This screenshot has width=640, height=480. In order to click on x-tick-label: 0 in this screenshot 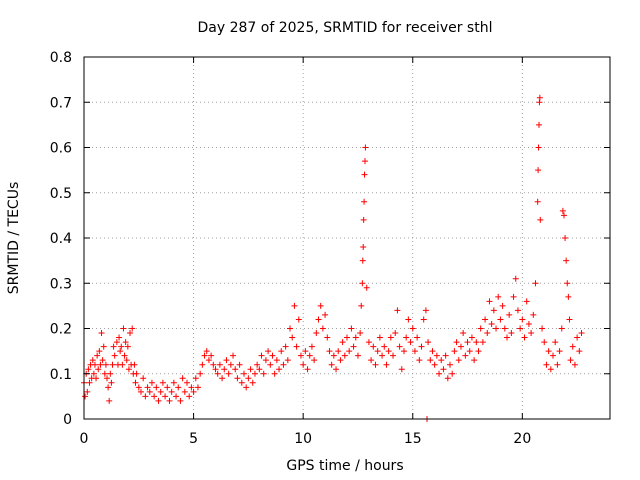, I will do `click(84, 439)`.